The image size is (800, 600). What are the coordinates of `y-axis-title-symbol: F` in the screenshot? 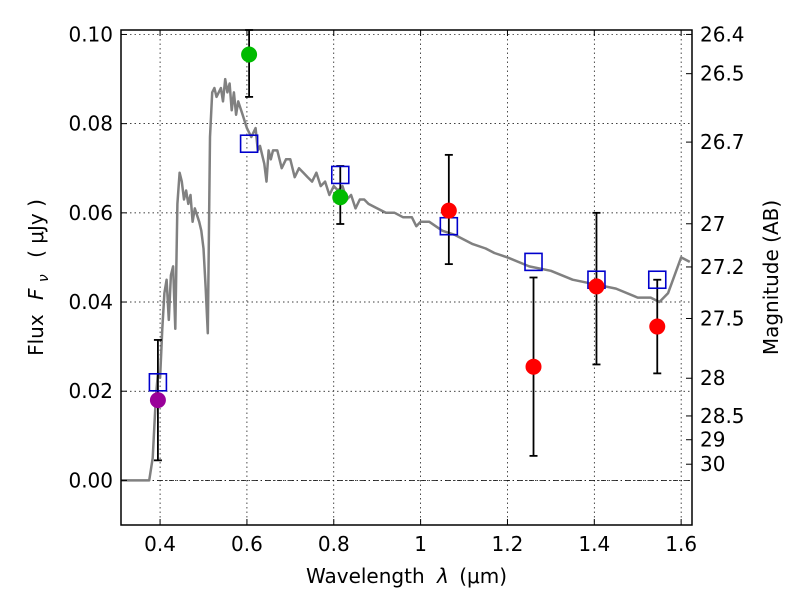 It's located at (36, 294).